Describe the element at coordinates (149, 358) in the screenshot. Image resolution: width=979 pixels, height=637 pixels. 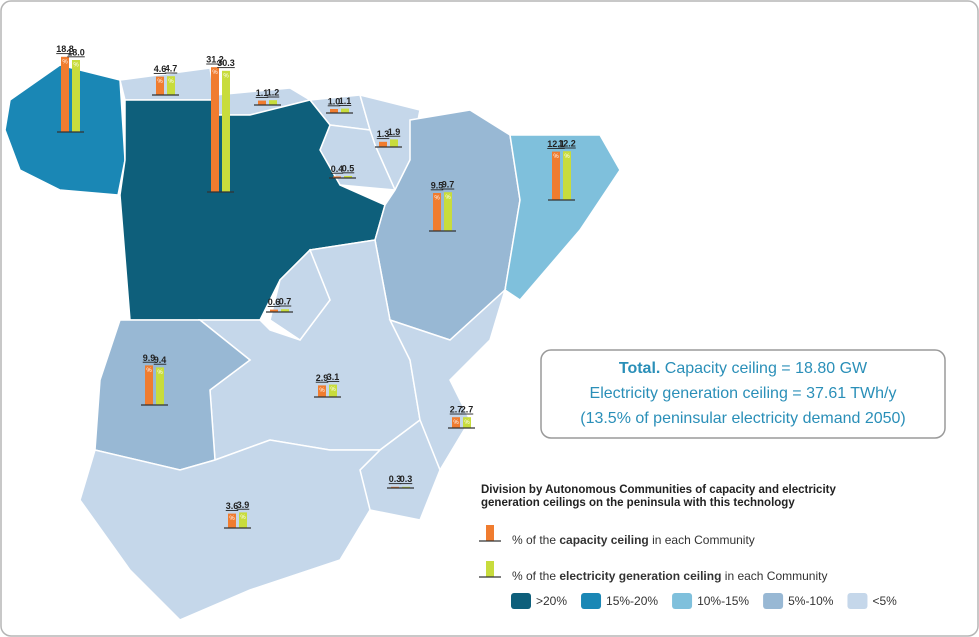
I see `value-label: 9.9` at that location.